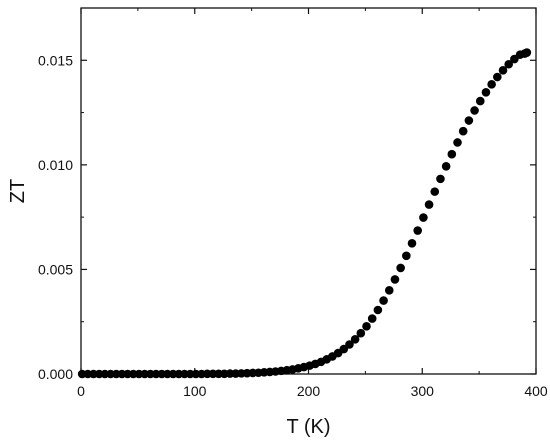 The width and height of the screenshot is (550, 441). What do you see at coordinates (55, 269) in the screenshot?
I see `y-tick-label: 0.005` at bounding box center [55, 269].